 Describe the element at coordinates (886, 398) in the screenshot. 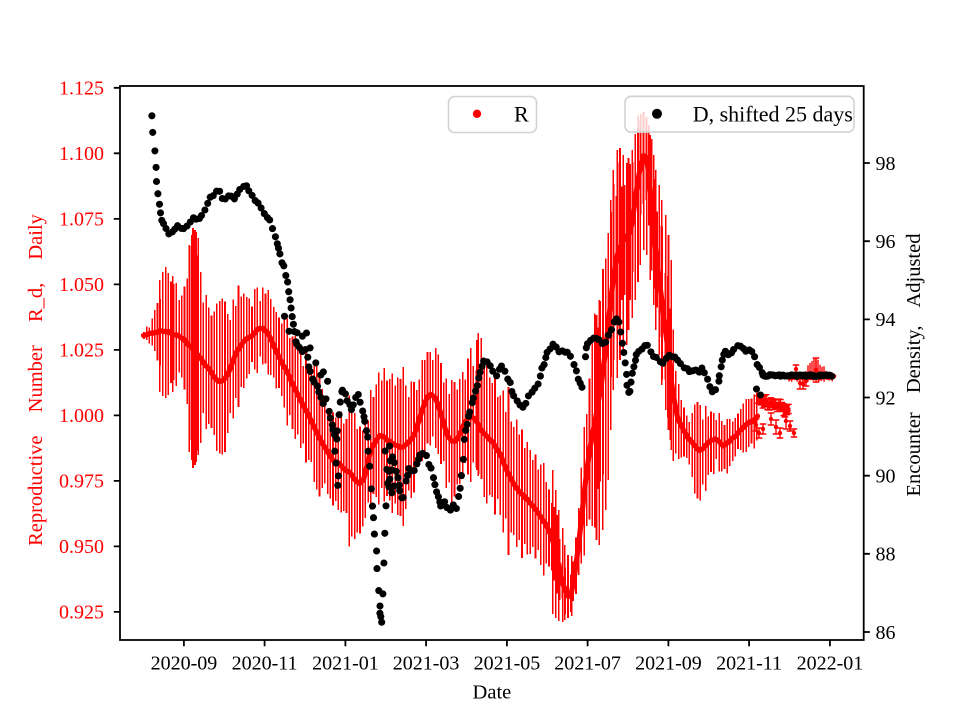

I see `svg-text: 92` at that location.